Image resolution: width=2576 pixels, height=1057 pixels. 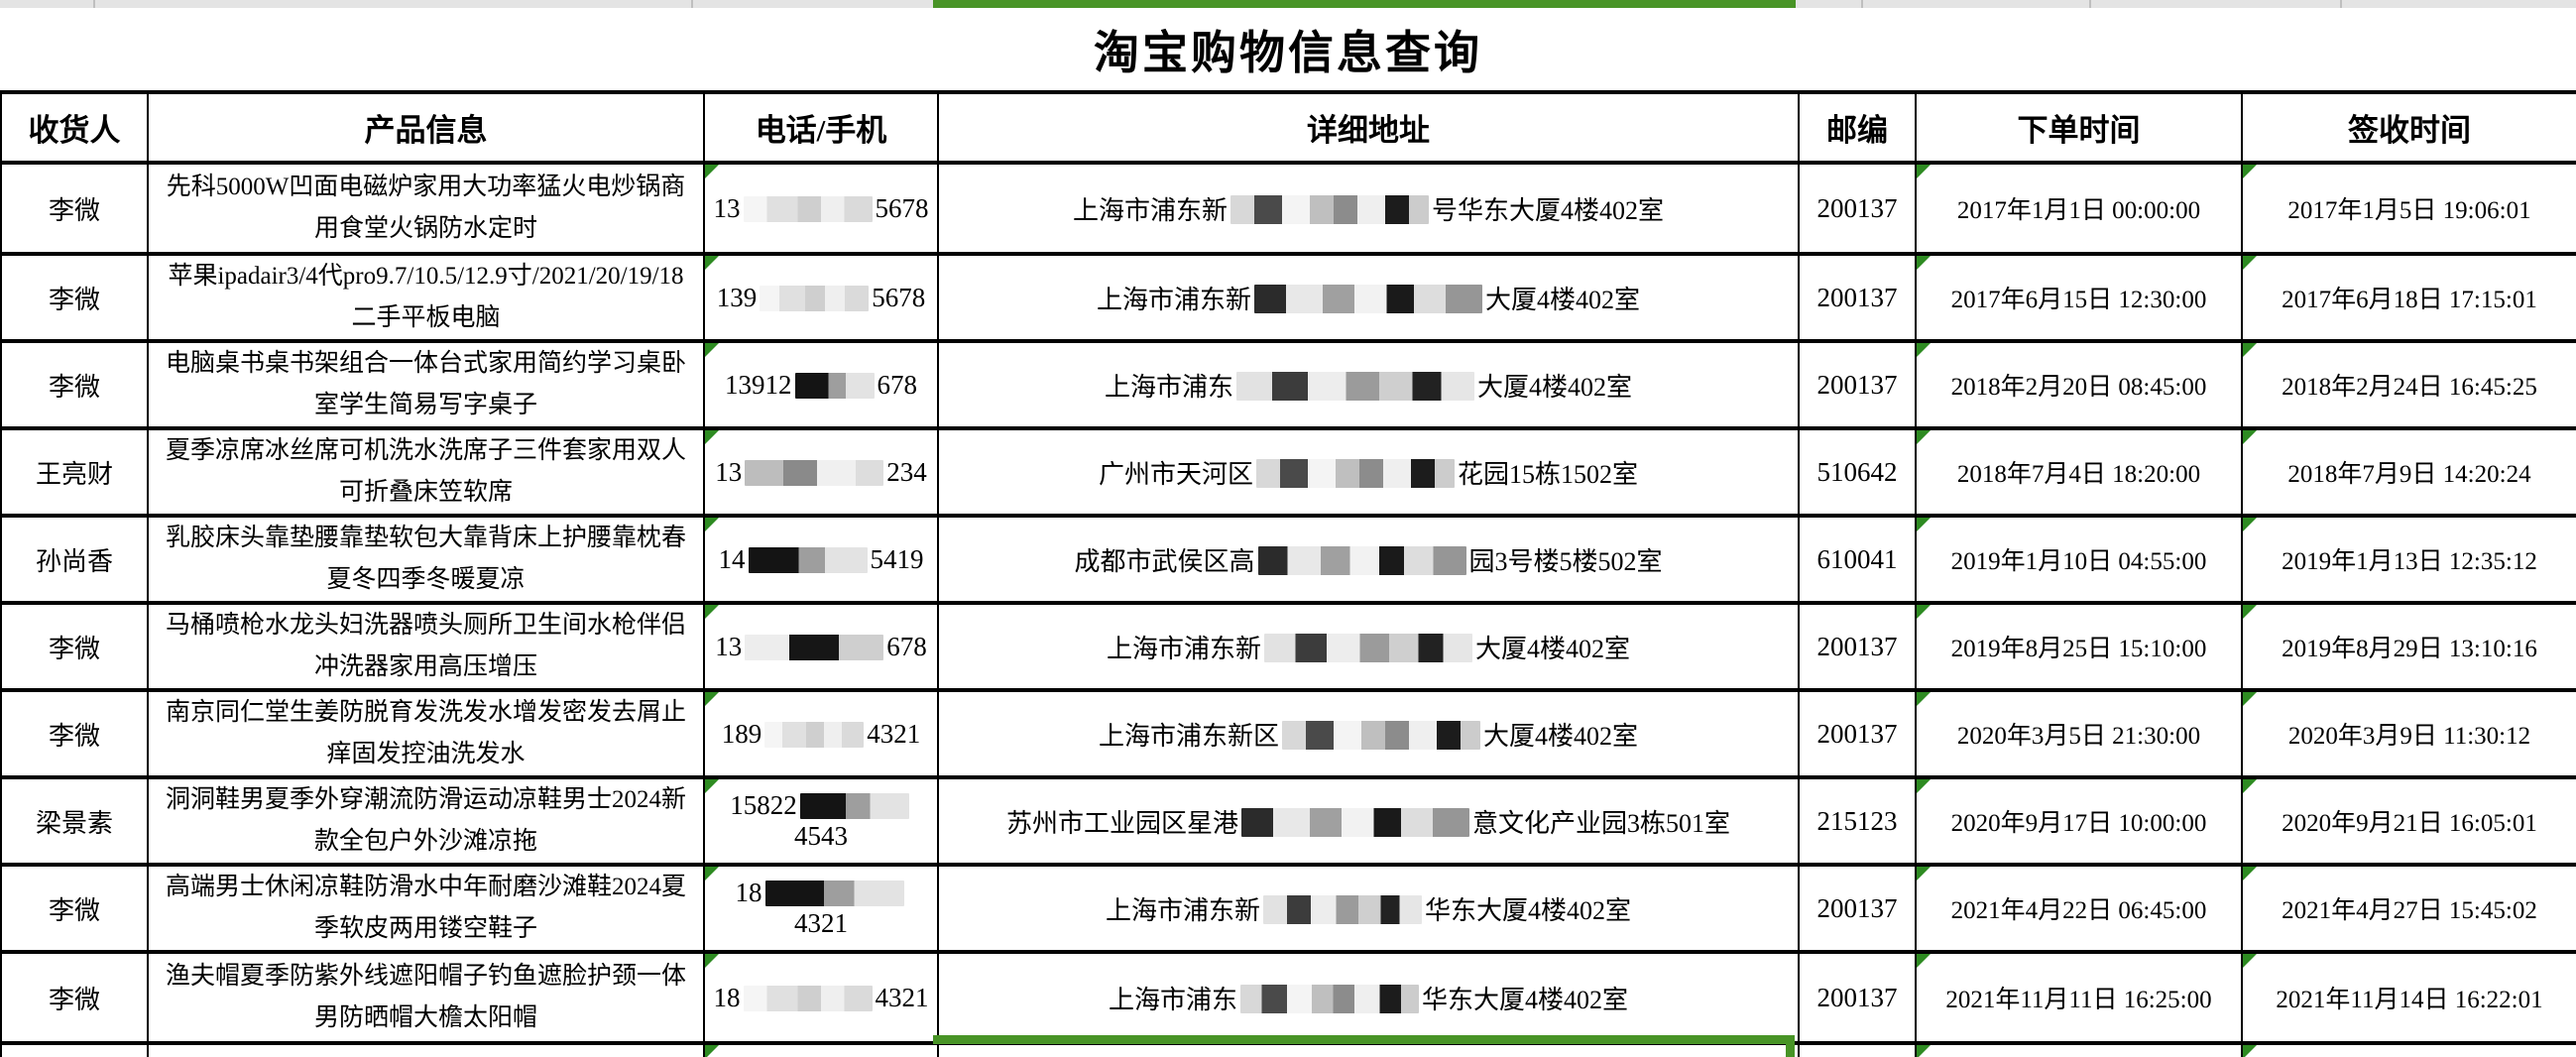 What do you see at coordinates (426, 908) in the screenshot?
I see `cell-product: 高端男士休闲凉鞋防滑水中年耐磨沙滩鞋2024夏季软皮两用镂空鞋子` at bounding box center [426, 908].